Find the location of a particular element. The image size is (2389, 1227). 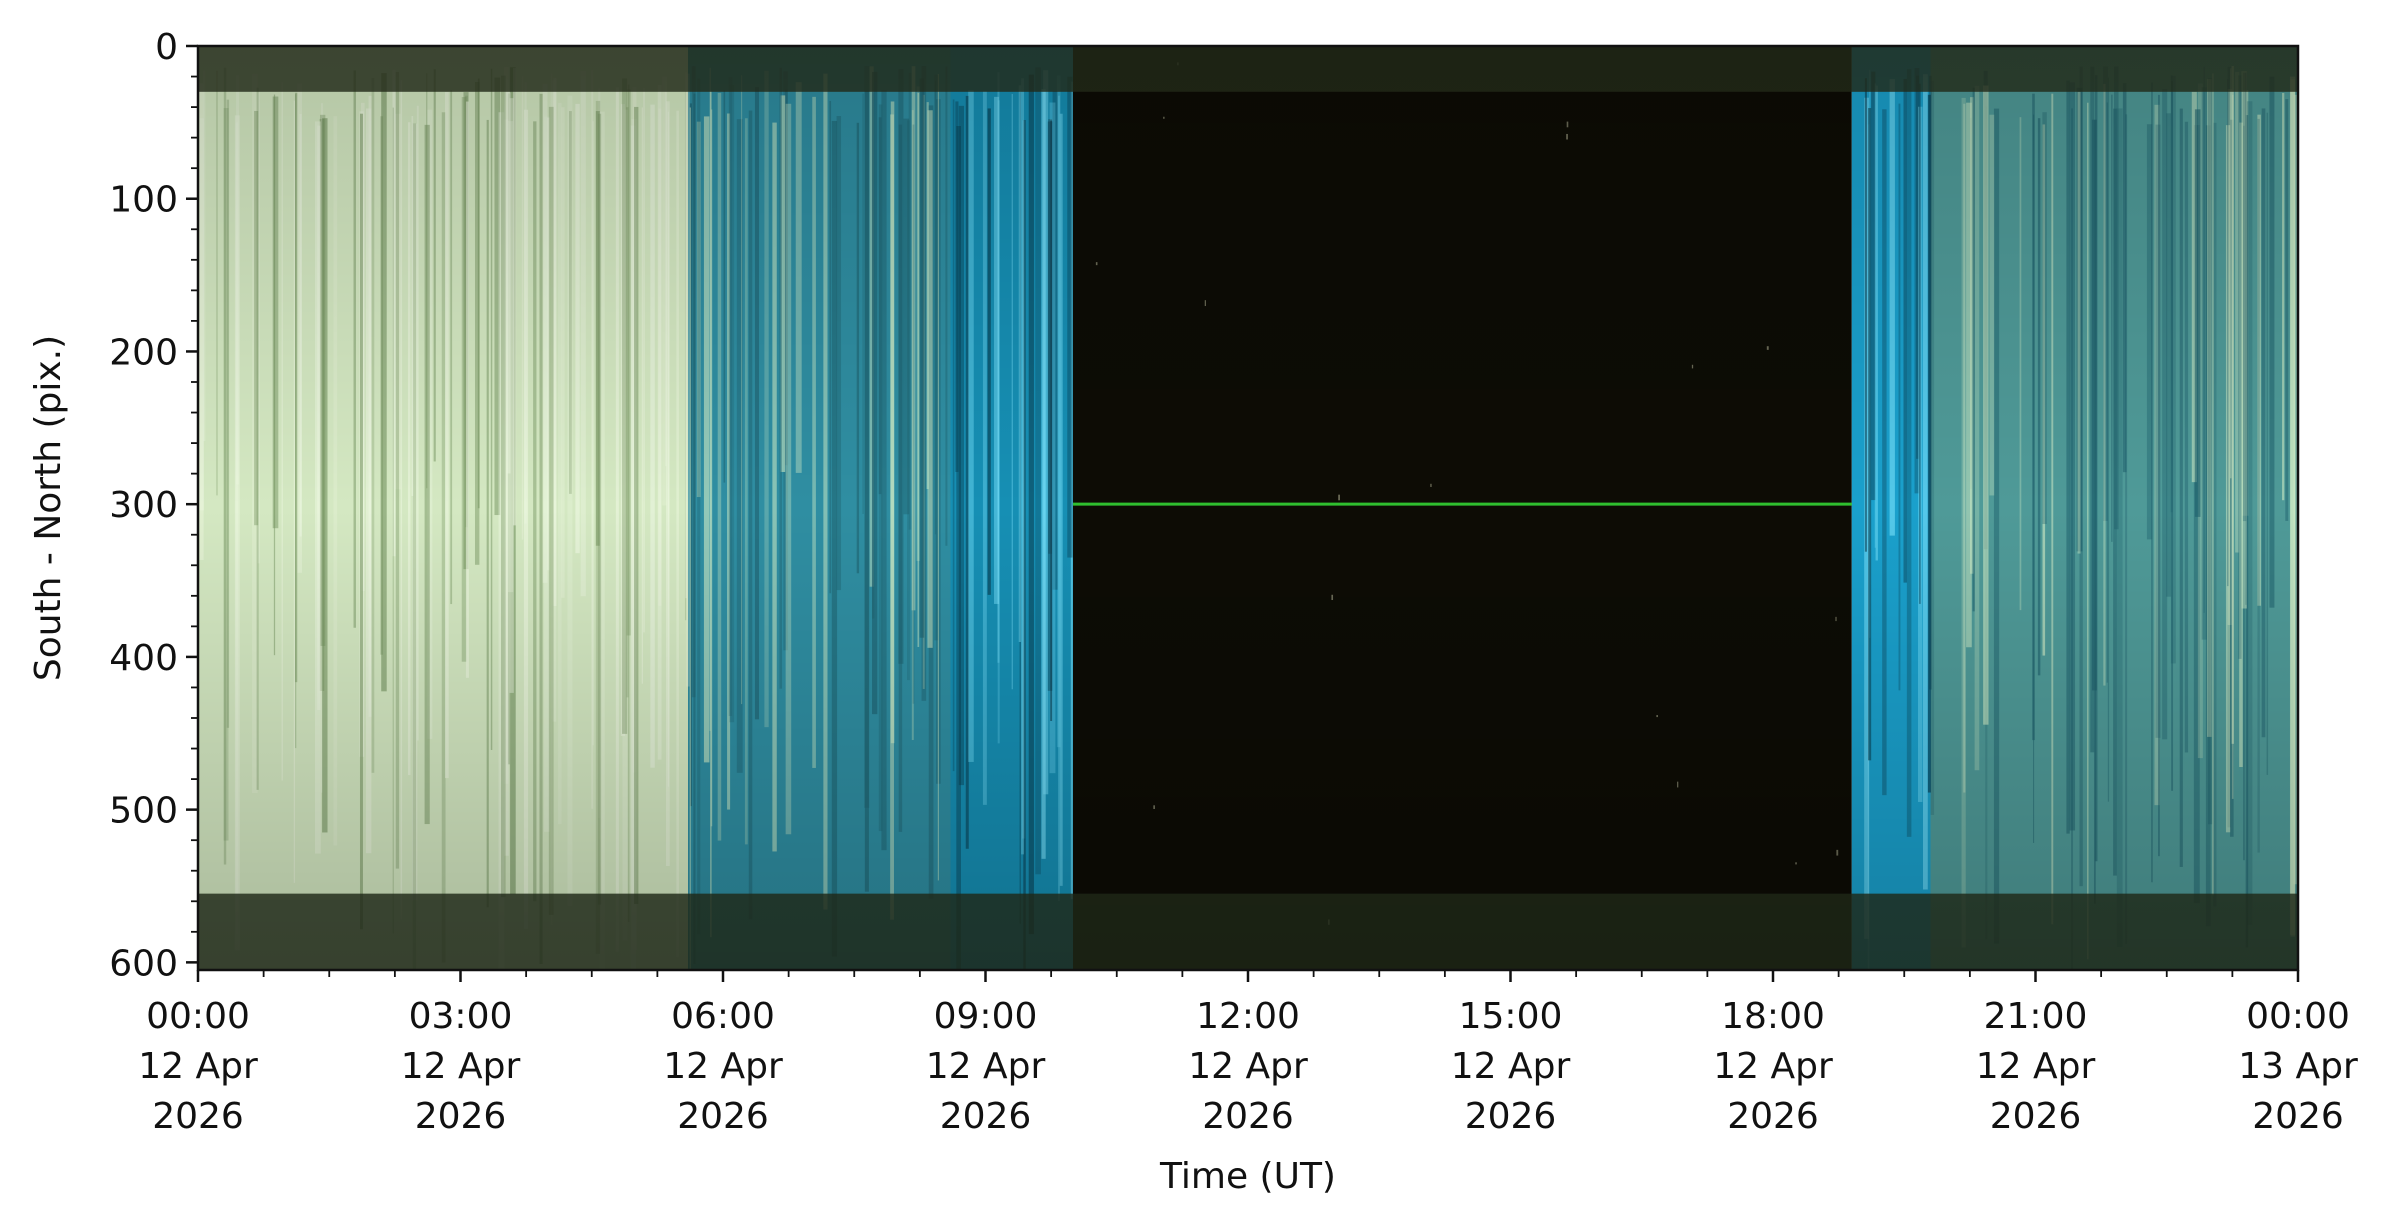

y-tick-label: 300 is located at coordinates (143, 505).